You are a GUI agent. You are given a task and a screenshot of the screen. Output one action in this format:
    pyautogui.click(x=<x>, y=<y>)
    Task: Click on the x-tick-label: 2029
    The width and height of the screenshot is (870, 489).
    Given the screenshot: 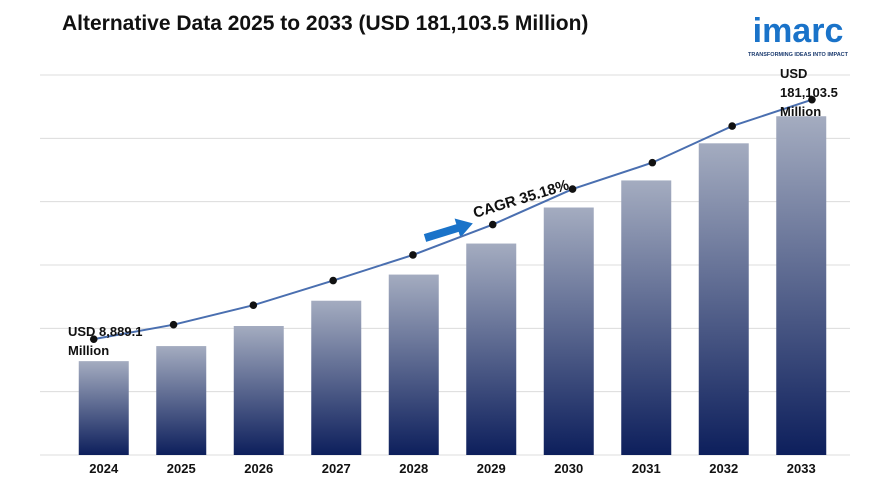 What is the action you would take?
    pyautogui.click(x=491, y=468)
    